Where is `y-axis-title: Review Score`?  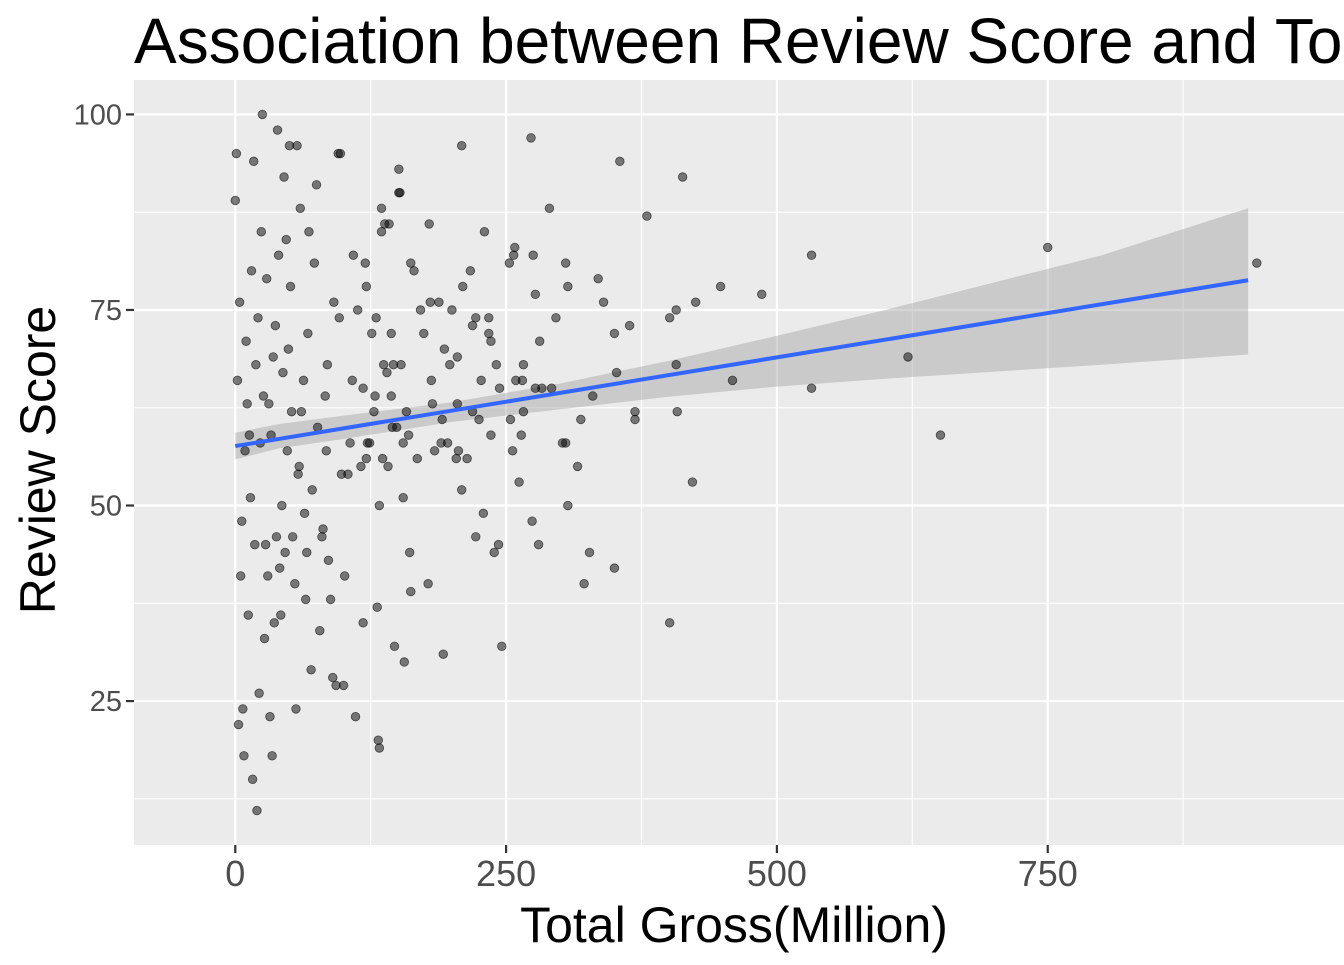 y-axis-title: Review Score is located at coordinates (38, 460).